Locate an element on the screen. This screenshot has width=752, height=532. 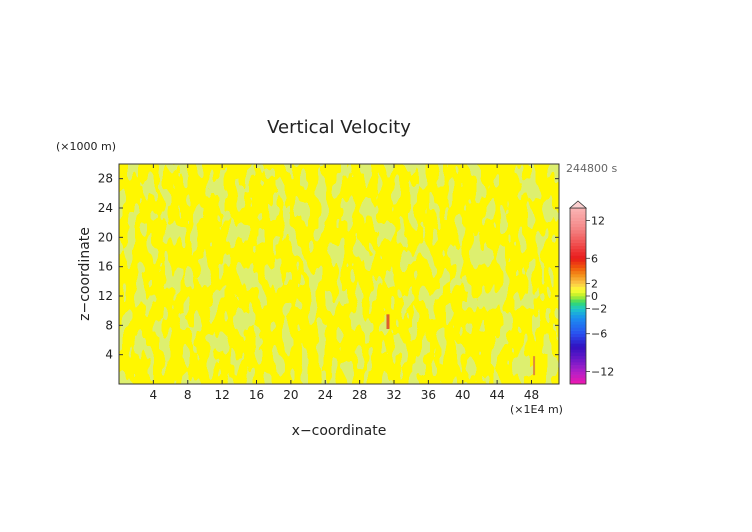
colorbar-extend-arrow is located at coordinates (578, 204).